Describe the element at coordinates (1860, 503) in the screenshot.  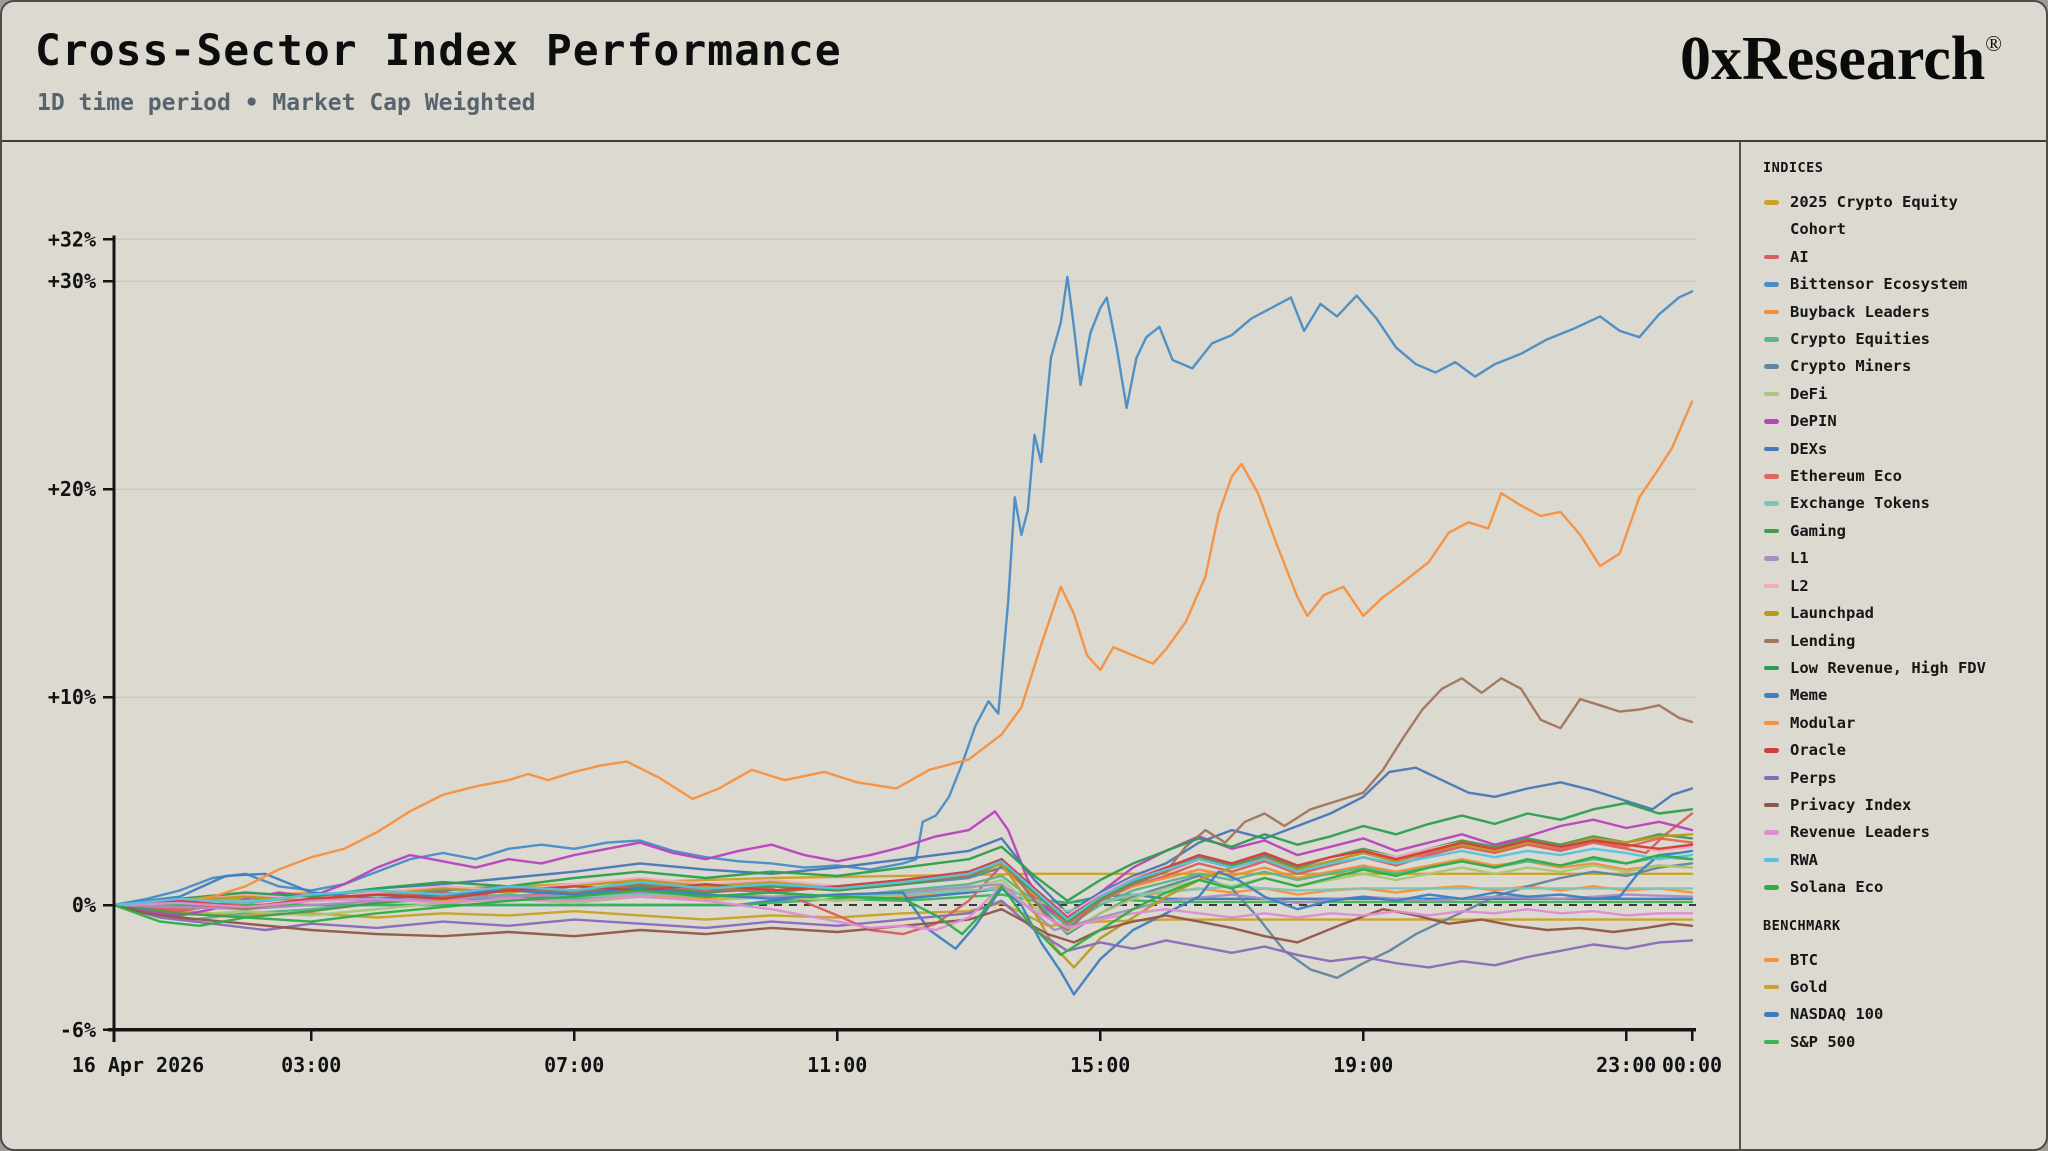
I see `legend-label: Exchange Tokens` at that location.